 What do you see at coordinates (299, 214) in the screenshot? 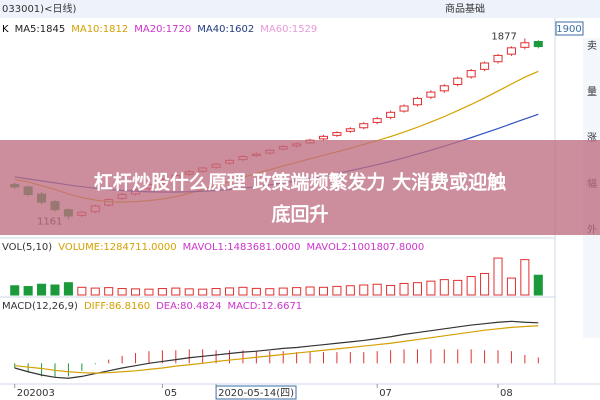
I see `overlay-title: 底回升` at bounding box center [299, 214].